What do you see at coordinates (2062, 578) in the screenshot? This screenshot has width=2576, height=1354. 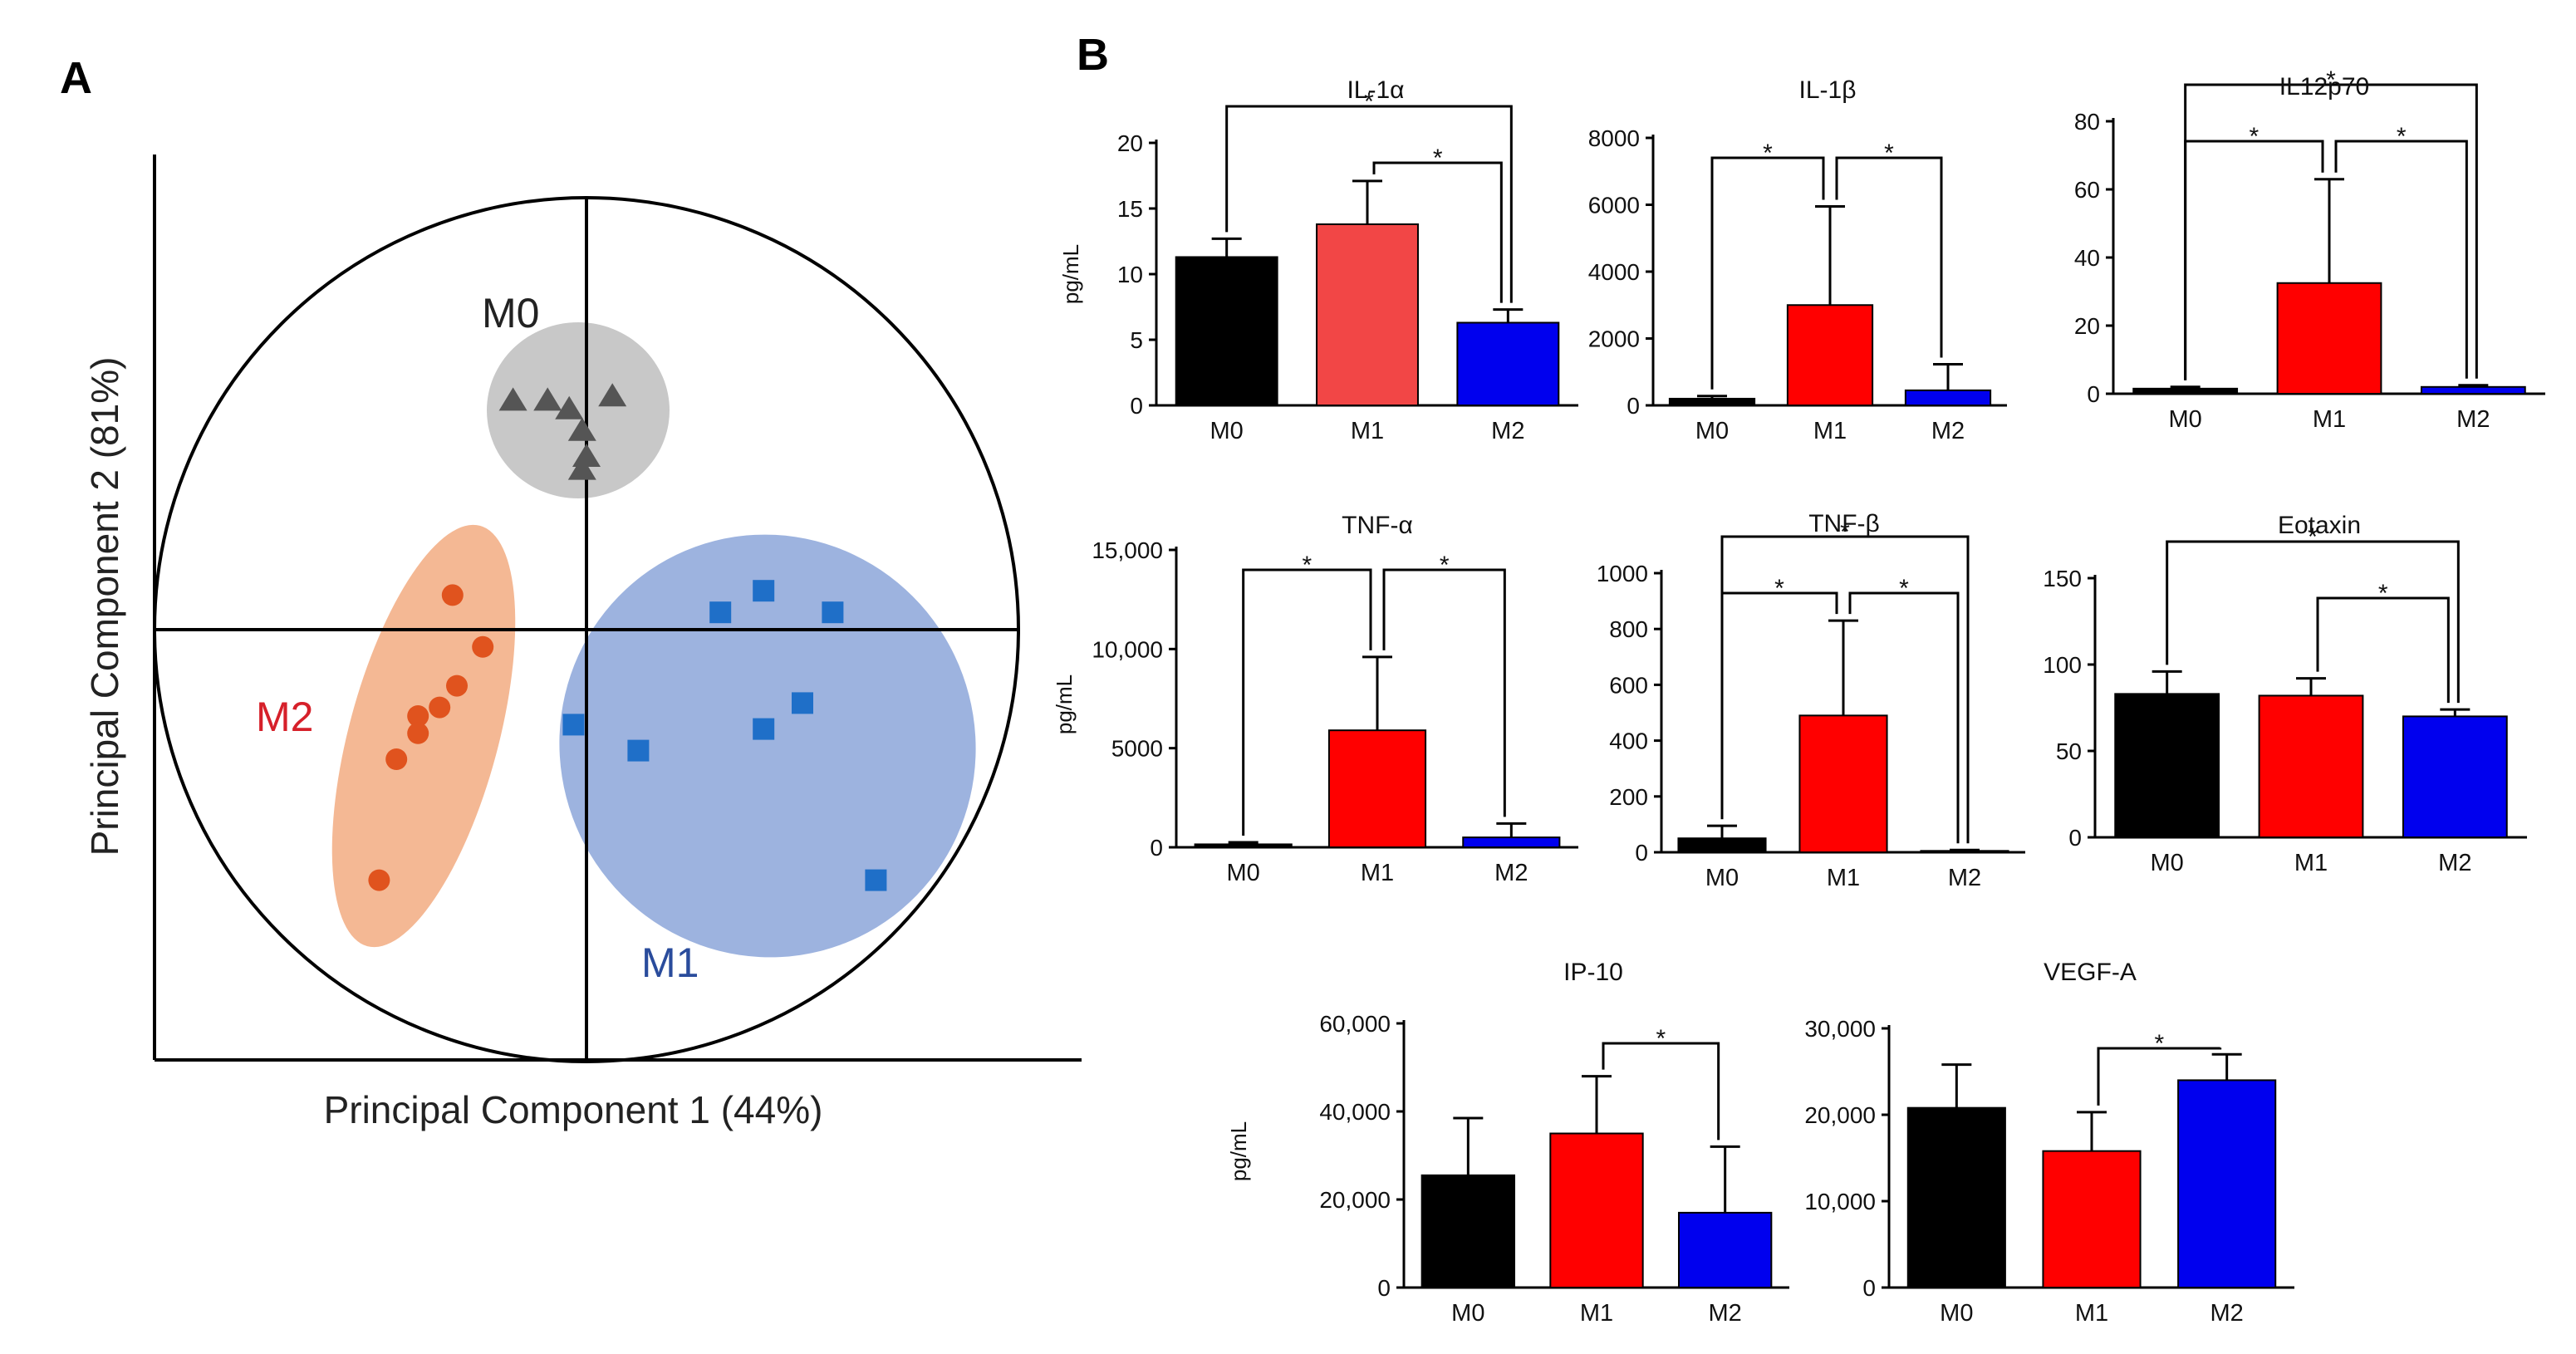 I see `y-tick-label: 150` at bounding box center [2062, 578].